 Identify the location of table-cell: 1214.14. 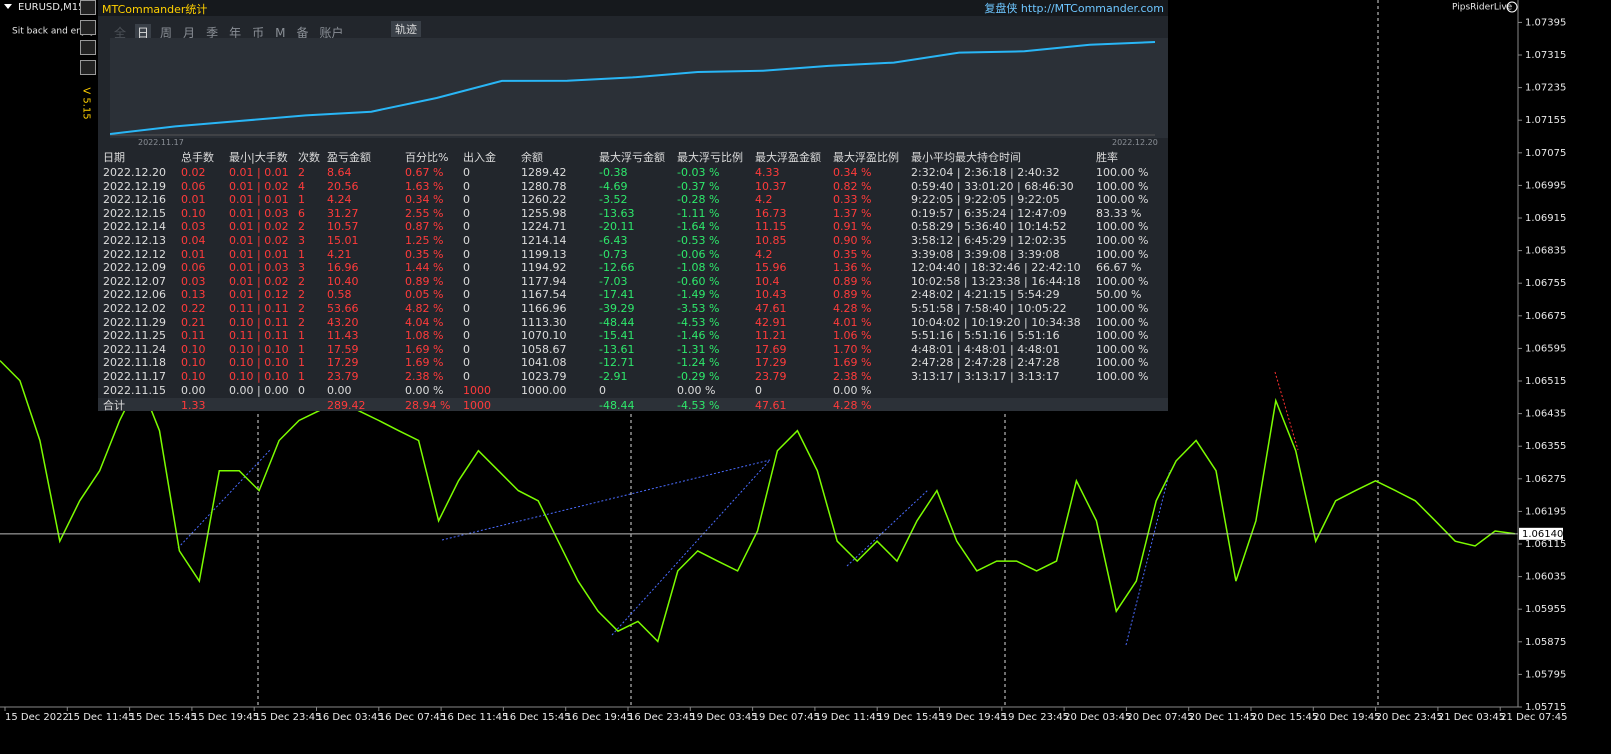
(544, 240).